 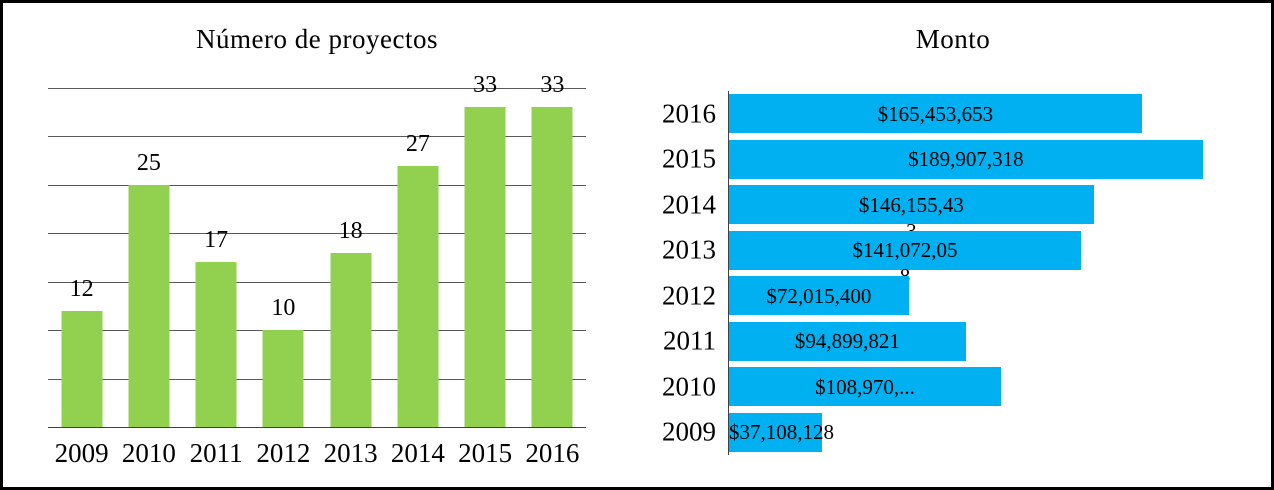 I want to click on bar-group-2011: 17 2011, so click(x=216, y=277).